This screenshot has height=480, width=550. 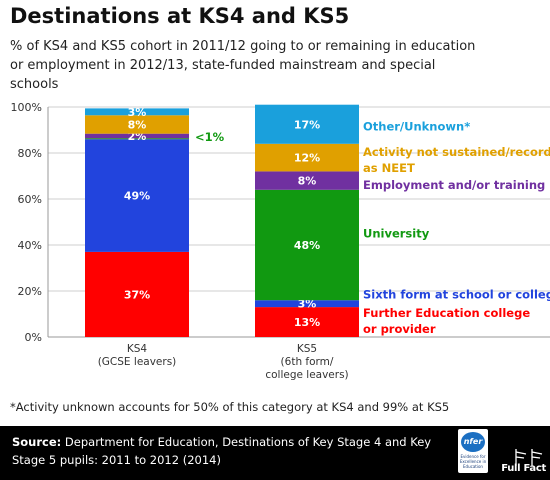 I want to click on bar-annotation: <1%, so click(x=210, y=137).